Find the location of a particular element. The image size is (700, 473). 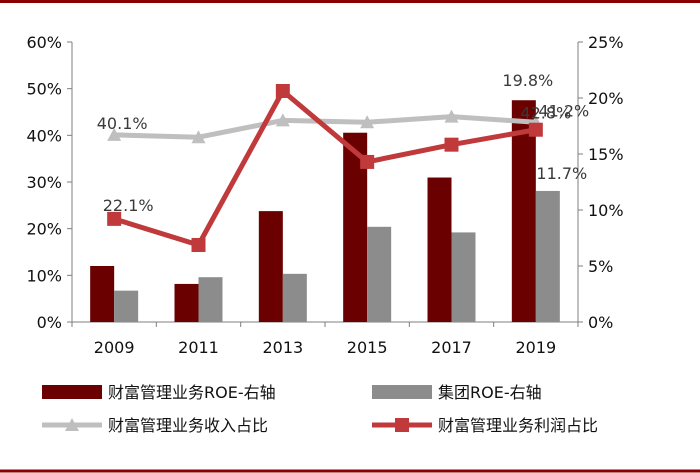

legend-revenue-share-swatch-marker is located at coordinates (72, 424).